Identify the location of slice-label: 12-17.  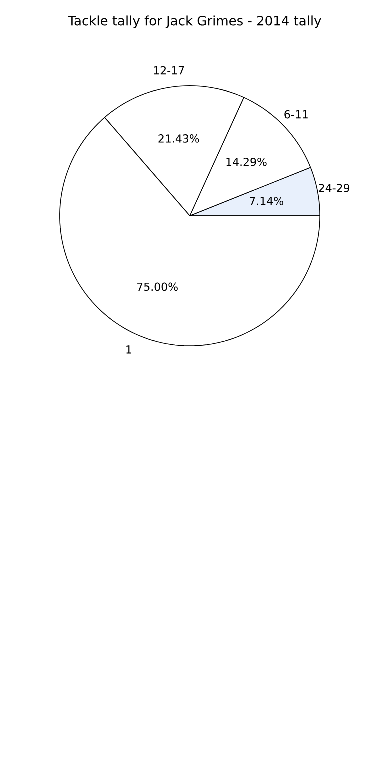
(169, 70).